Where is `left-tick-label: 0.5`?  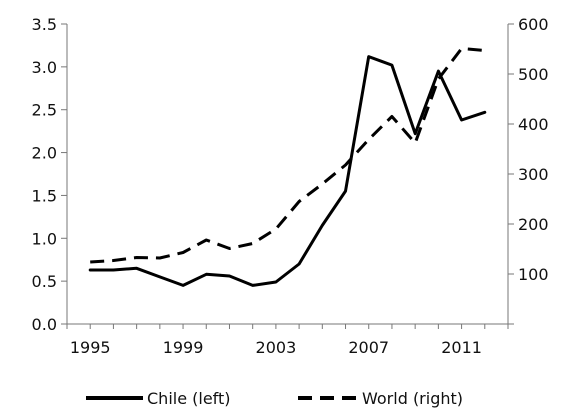 left-tick-label: 0.5 is located at coordinates (44, 281).